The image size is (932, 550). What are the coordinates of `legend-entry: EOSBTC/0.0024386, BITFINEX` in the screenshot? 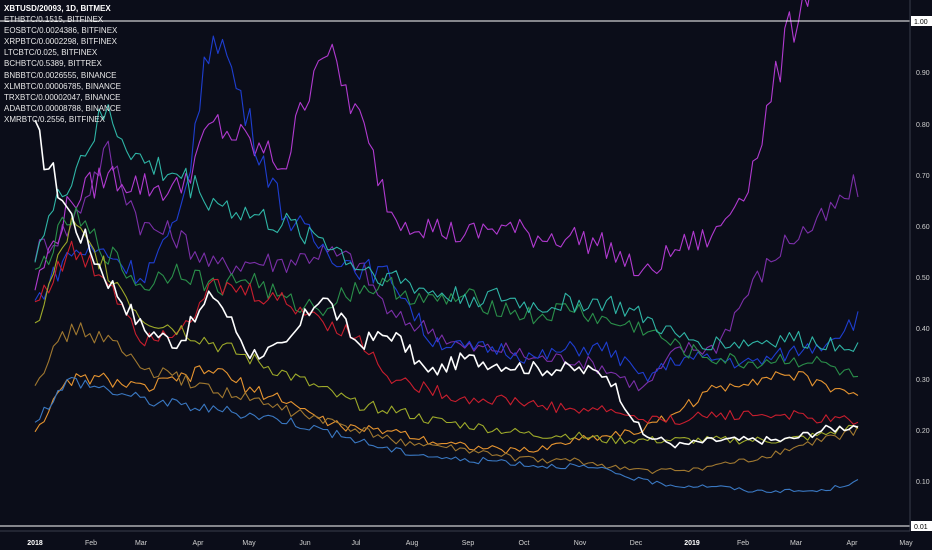 It's located at (61, 31).